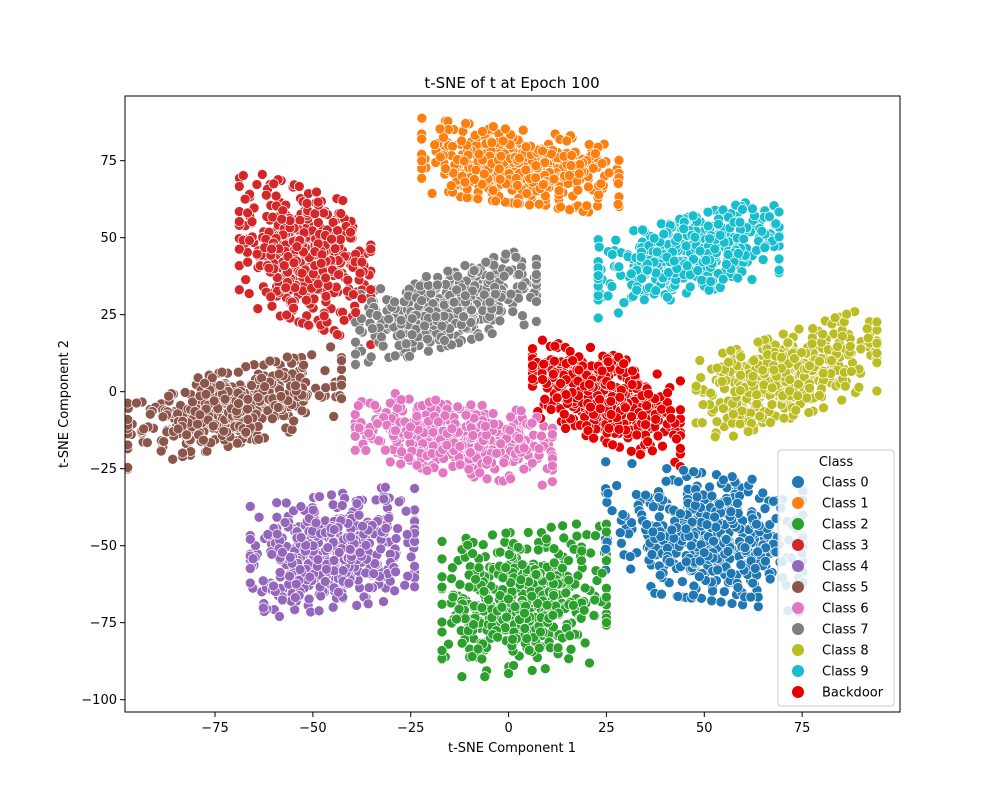 Image resolution: width=1000 pixels, height=800 pixels. What do you see at coordinates (511, 83) in the screenshot?
I see `chart-title: t-SNE of t at Epoch 100` at bounding box center [511, 83].